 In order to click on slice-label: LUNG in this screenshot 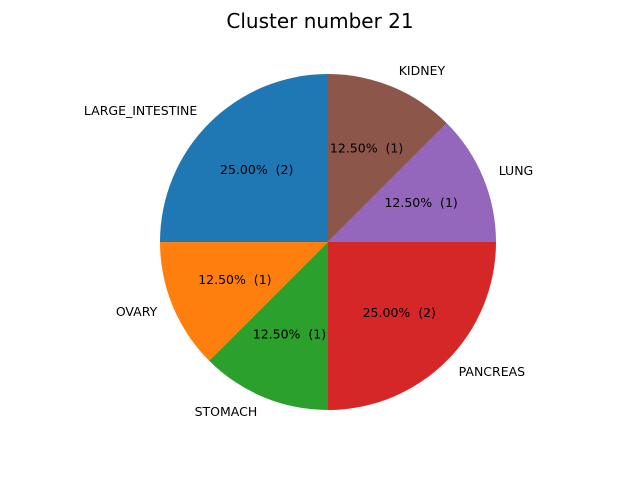, I will do `click(516, 170)`.